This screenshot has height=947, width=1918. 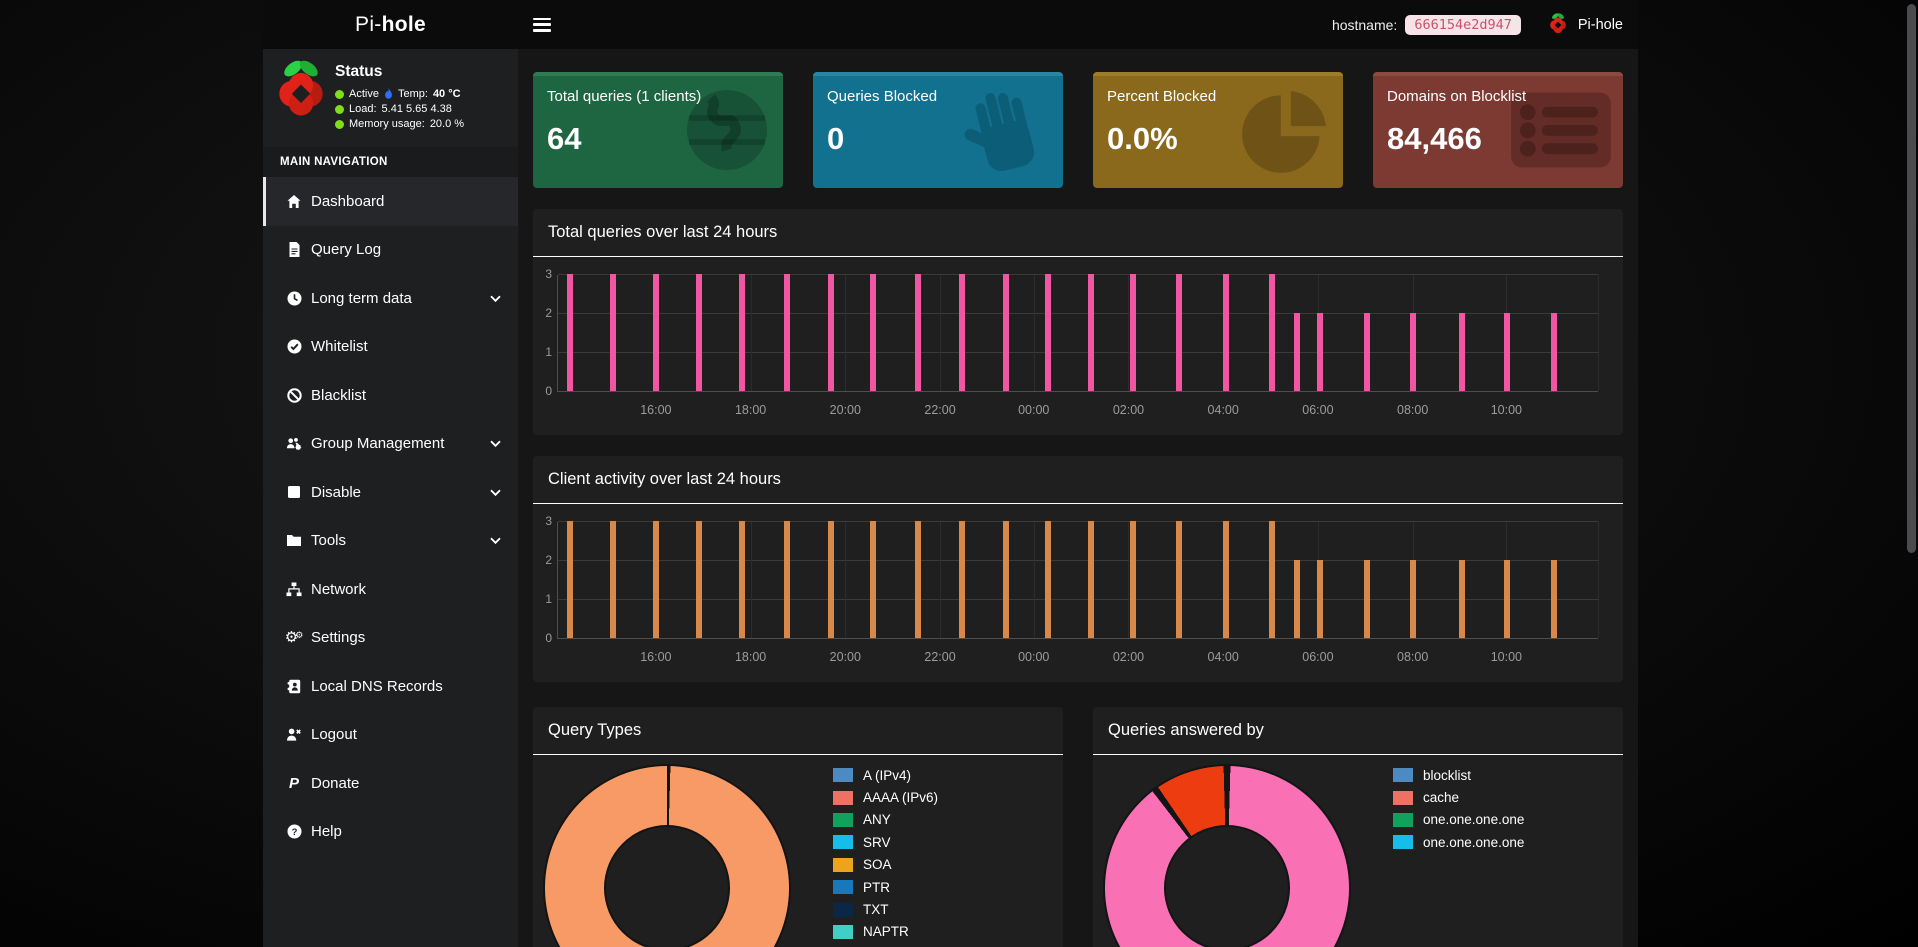 What do you see at coordinates (294, 250) in the screenshot?
I see `file-icon` at bounding box center [294, 250].